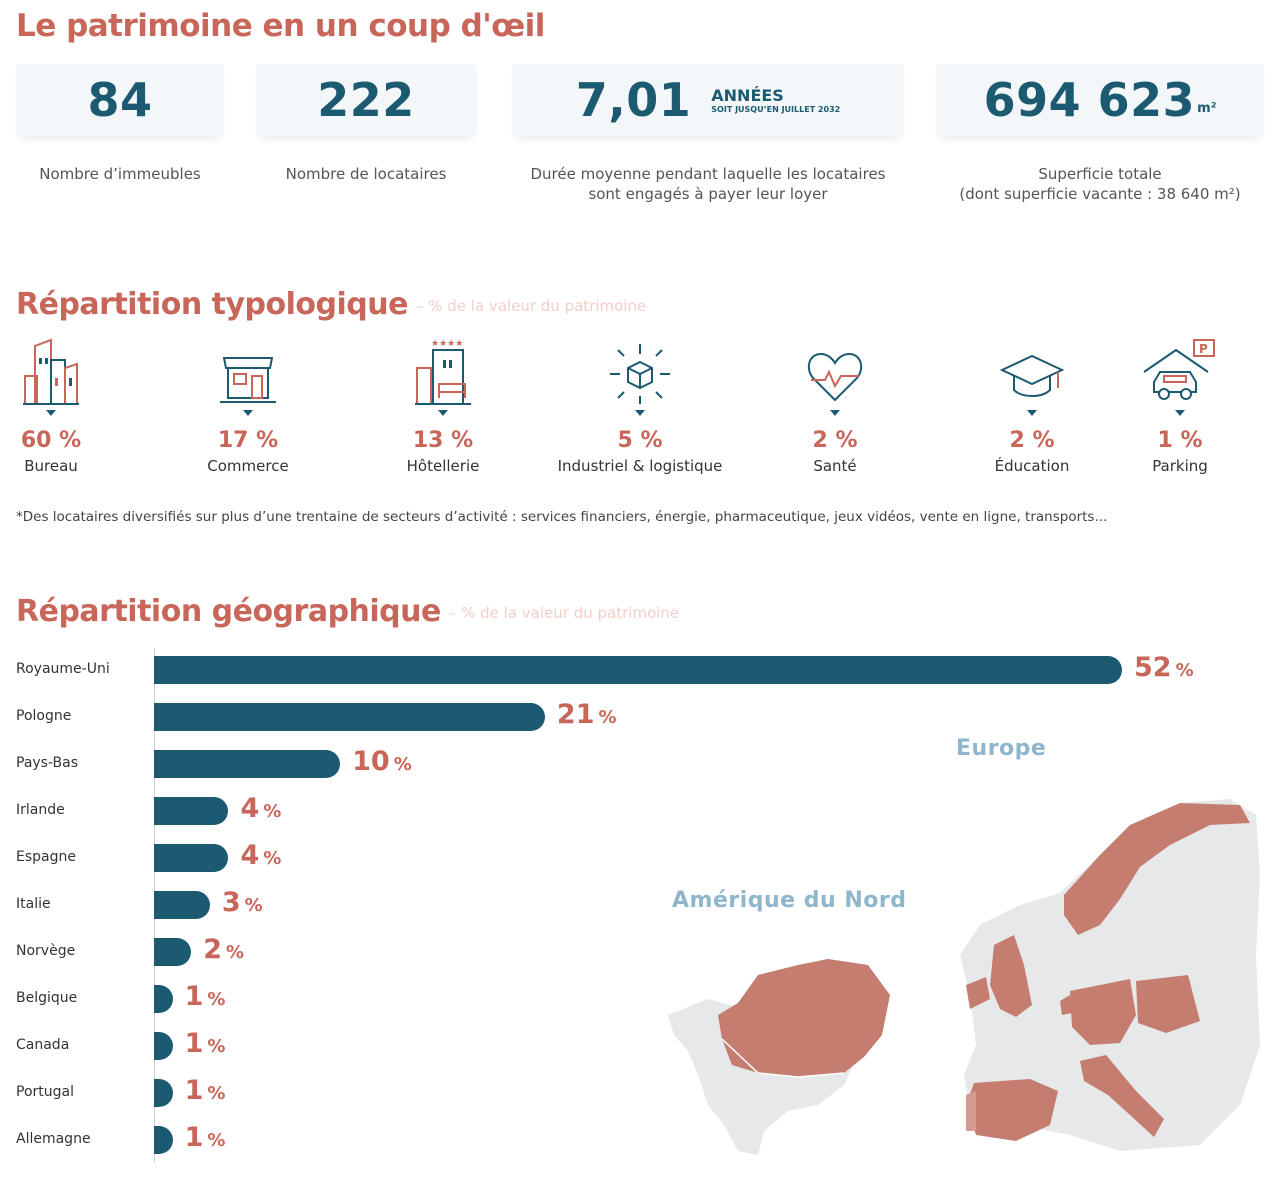 The image size is (1280, 1180). I want to click on stat-unit-until: SOIT JUSQU’EN JUILLET 2032, so click(776, 109).